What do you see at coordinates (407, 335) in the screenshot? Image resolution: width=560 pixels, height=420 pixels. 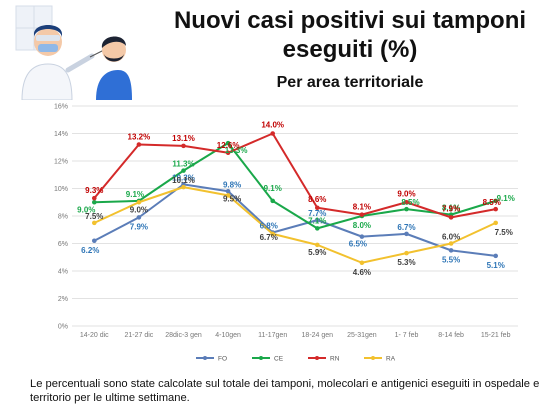 I see `x-tick-label: 1- 7 feb` at bounding box center [407, 335].